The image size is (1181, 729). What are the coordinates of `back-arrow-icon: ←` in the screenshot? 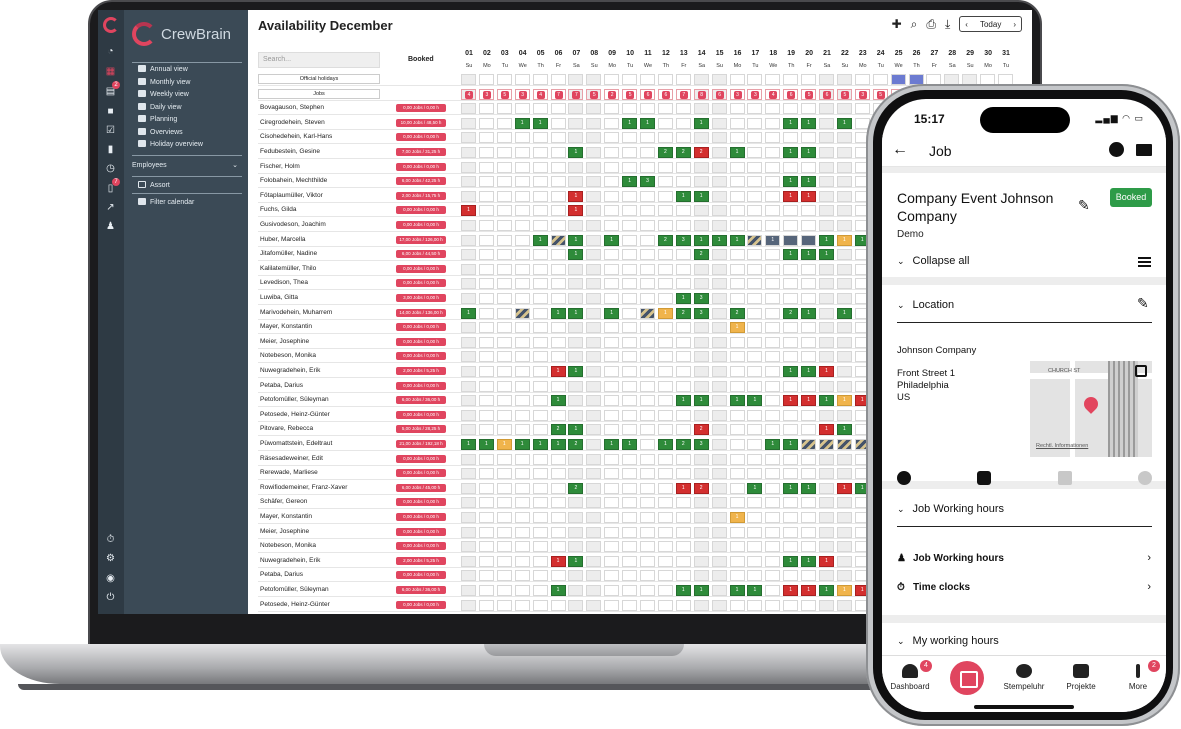 It's located at (900, 149).